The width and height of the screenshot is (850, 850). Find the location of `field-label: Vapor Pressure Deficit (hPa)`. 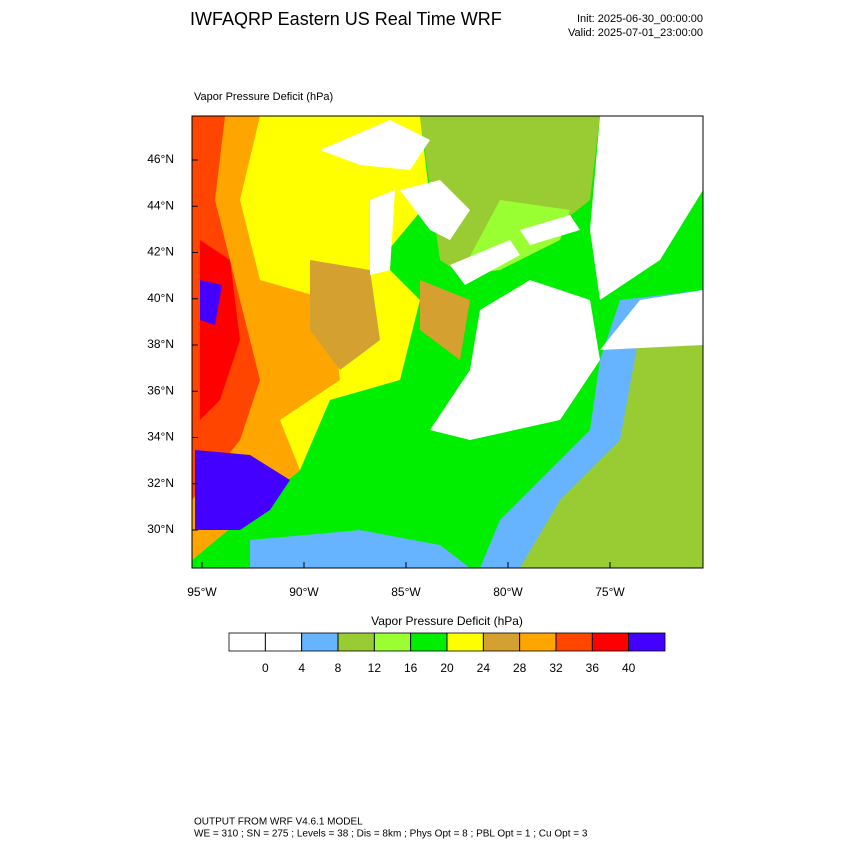

field-label: Vapor Pressure Deficit (hPa) is located at coordinates (263, 97).